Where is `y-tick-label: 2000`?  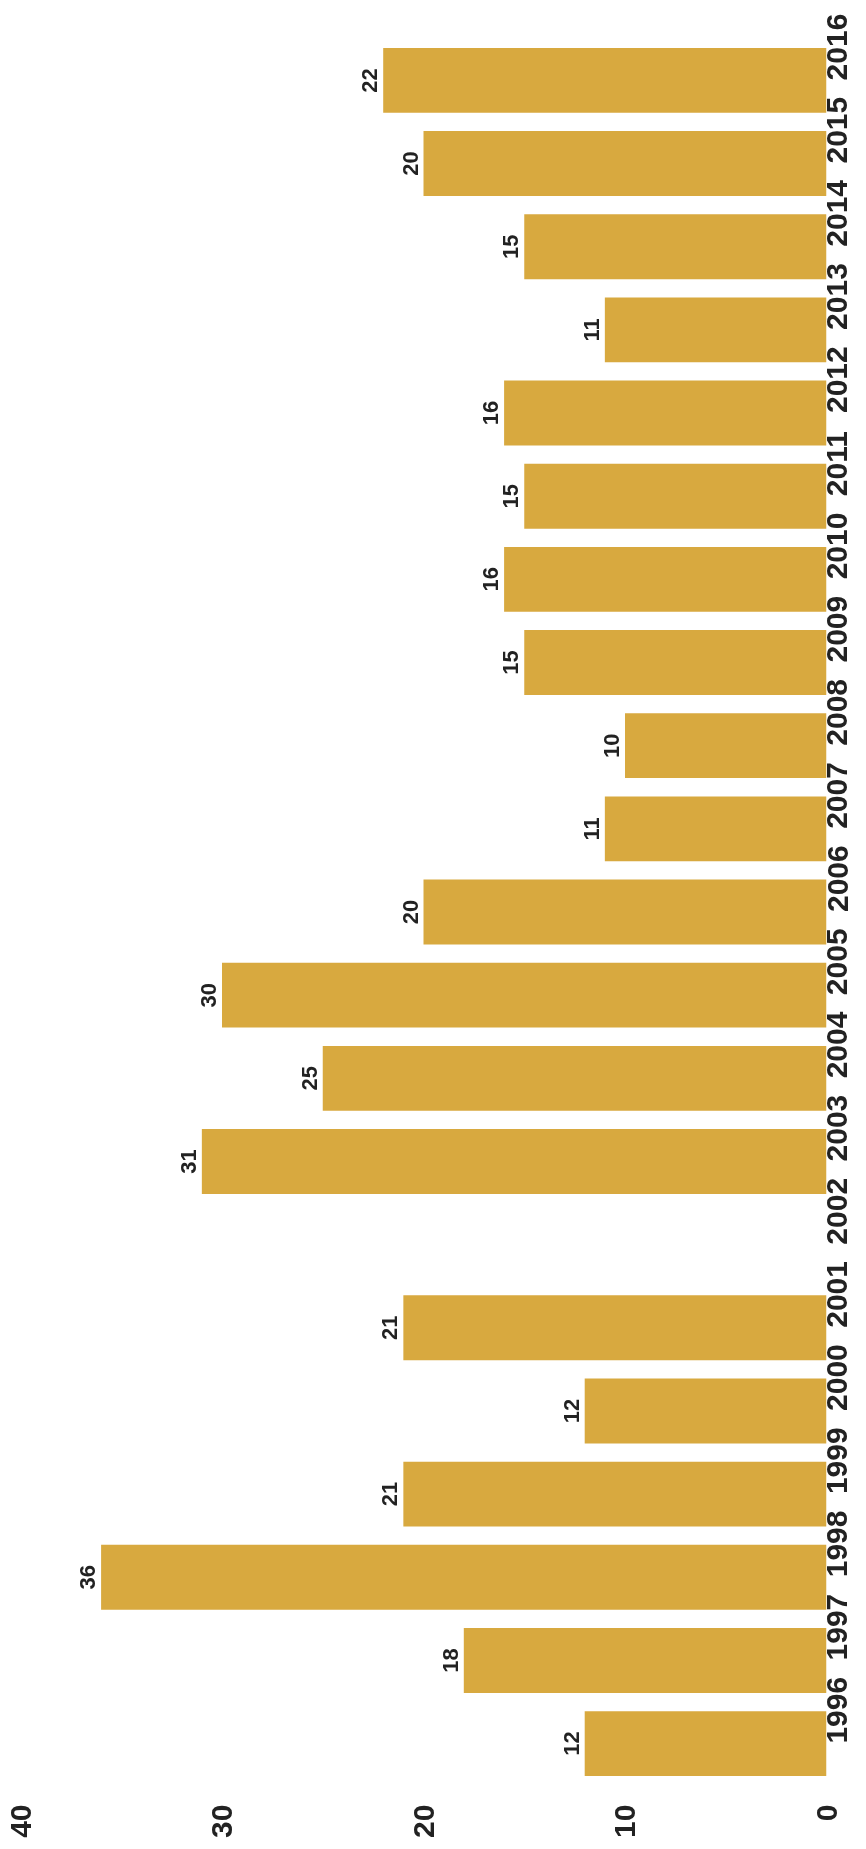 y-tick-label: 2000 is located at coordinates (837, 1377).